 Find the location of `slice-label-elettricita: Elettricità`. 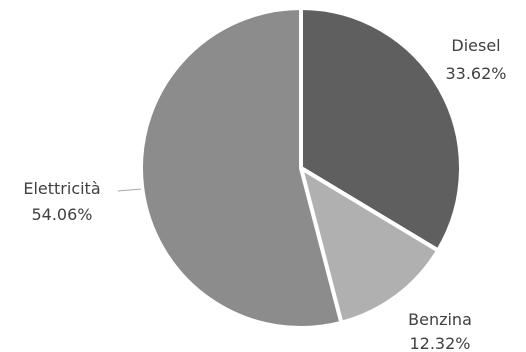

slice-label-elettricita: Elettricità is located at coordinates (61, 188).